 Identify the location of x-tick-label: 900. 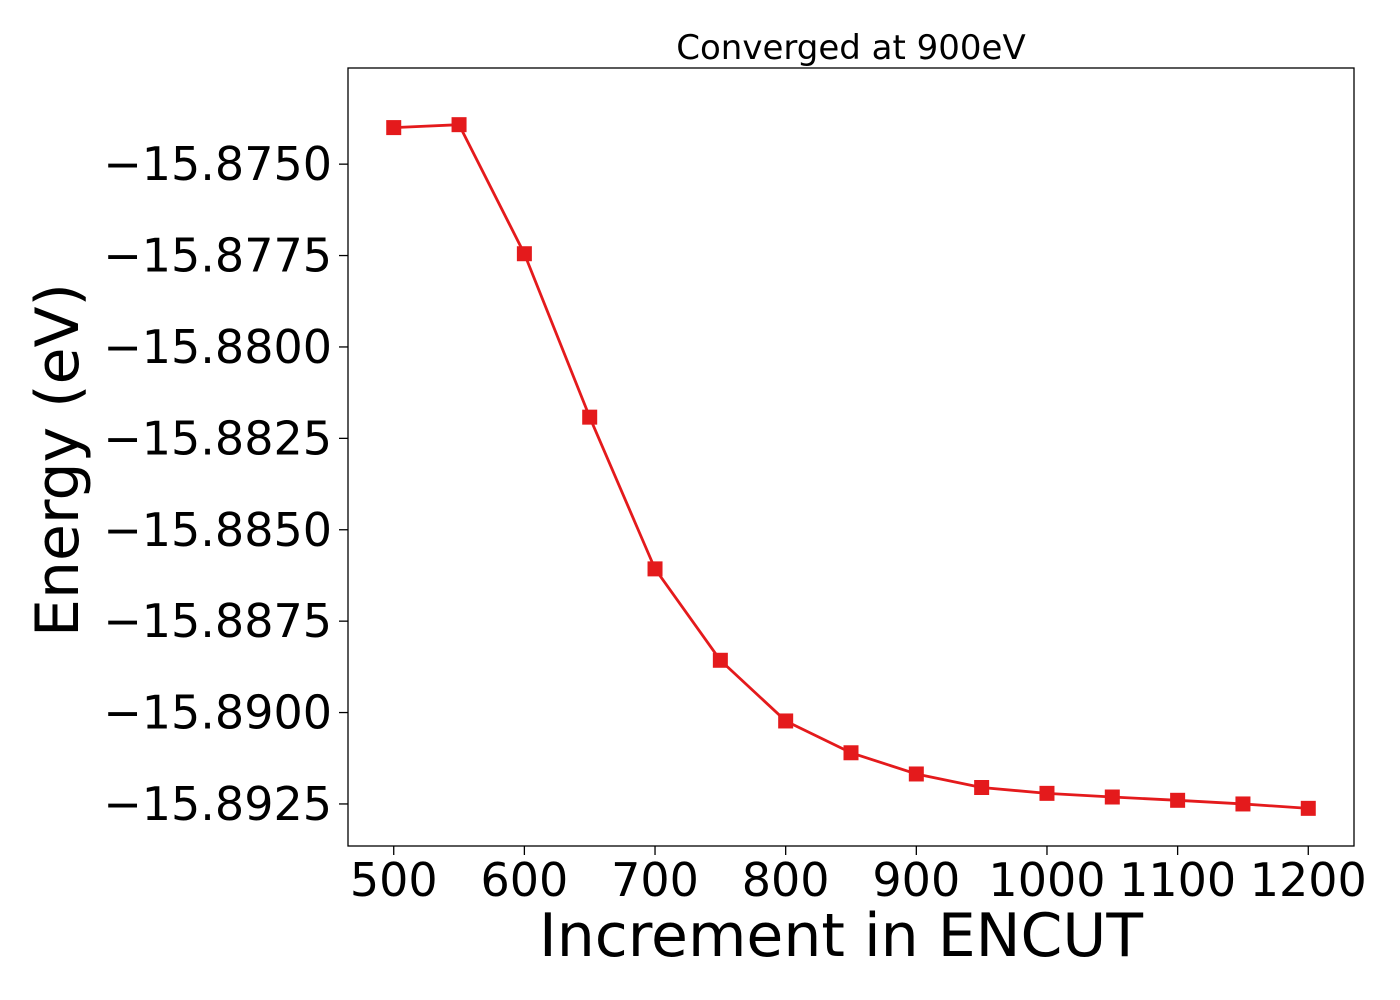
(916, 880).